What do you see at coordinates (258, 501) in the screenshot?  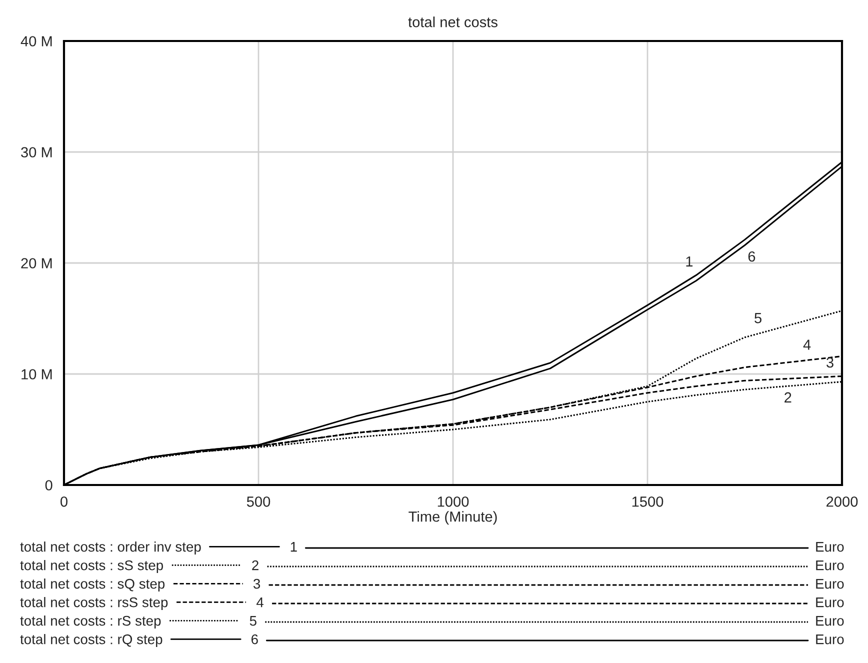 I see `x-tick-label: 500` at bounding box center [258, 501].